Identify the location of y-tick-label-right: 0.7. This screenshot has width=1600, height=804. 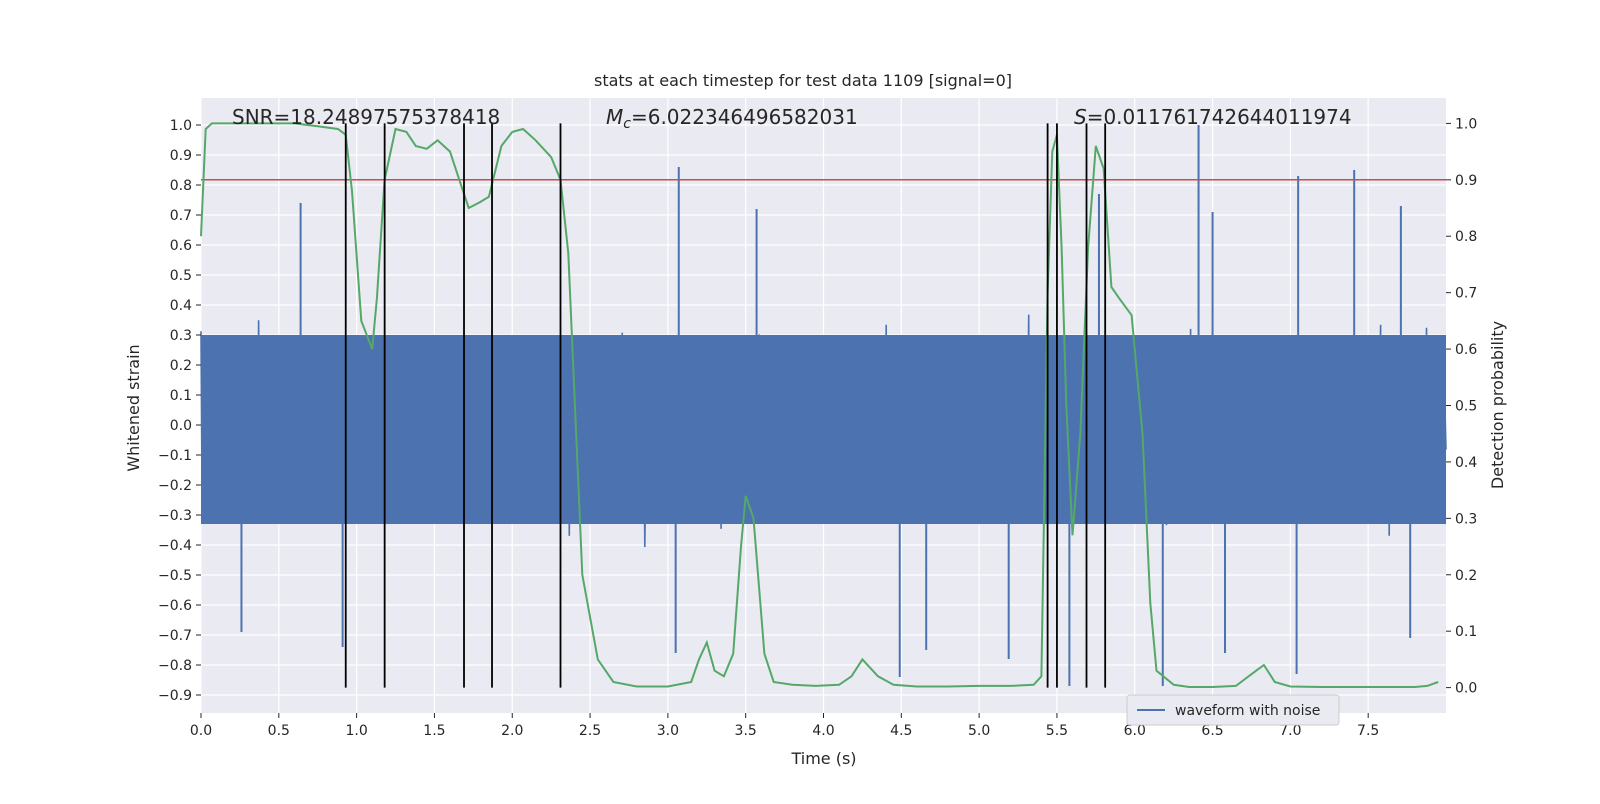
(1466, 294).